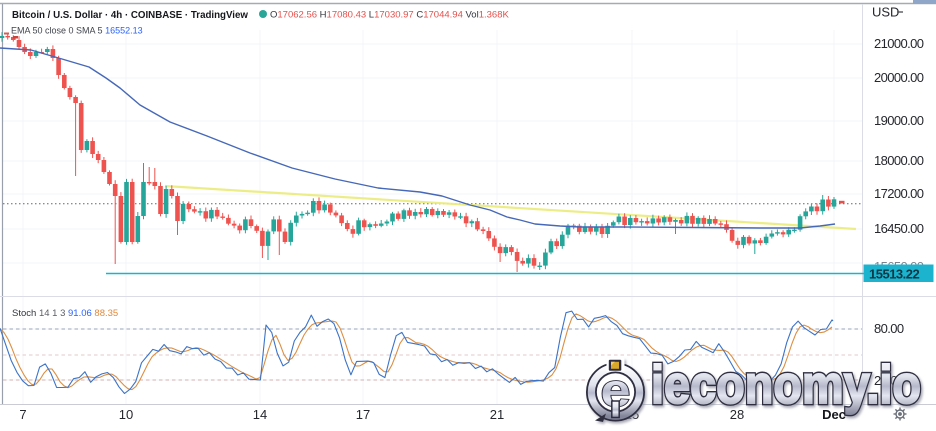  Describe the element at coordinates (22, 414) in the screenshot. I see `svg-text: 7` at that location.